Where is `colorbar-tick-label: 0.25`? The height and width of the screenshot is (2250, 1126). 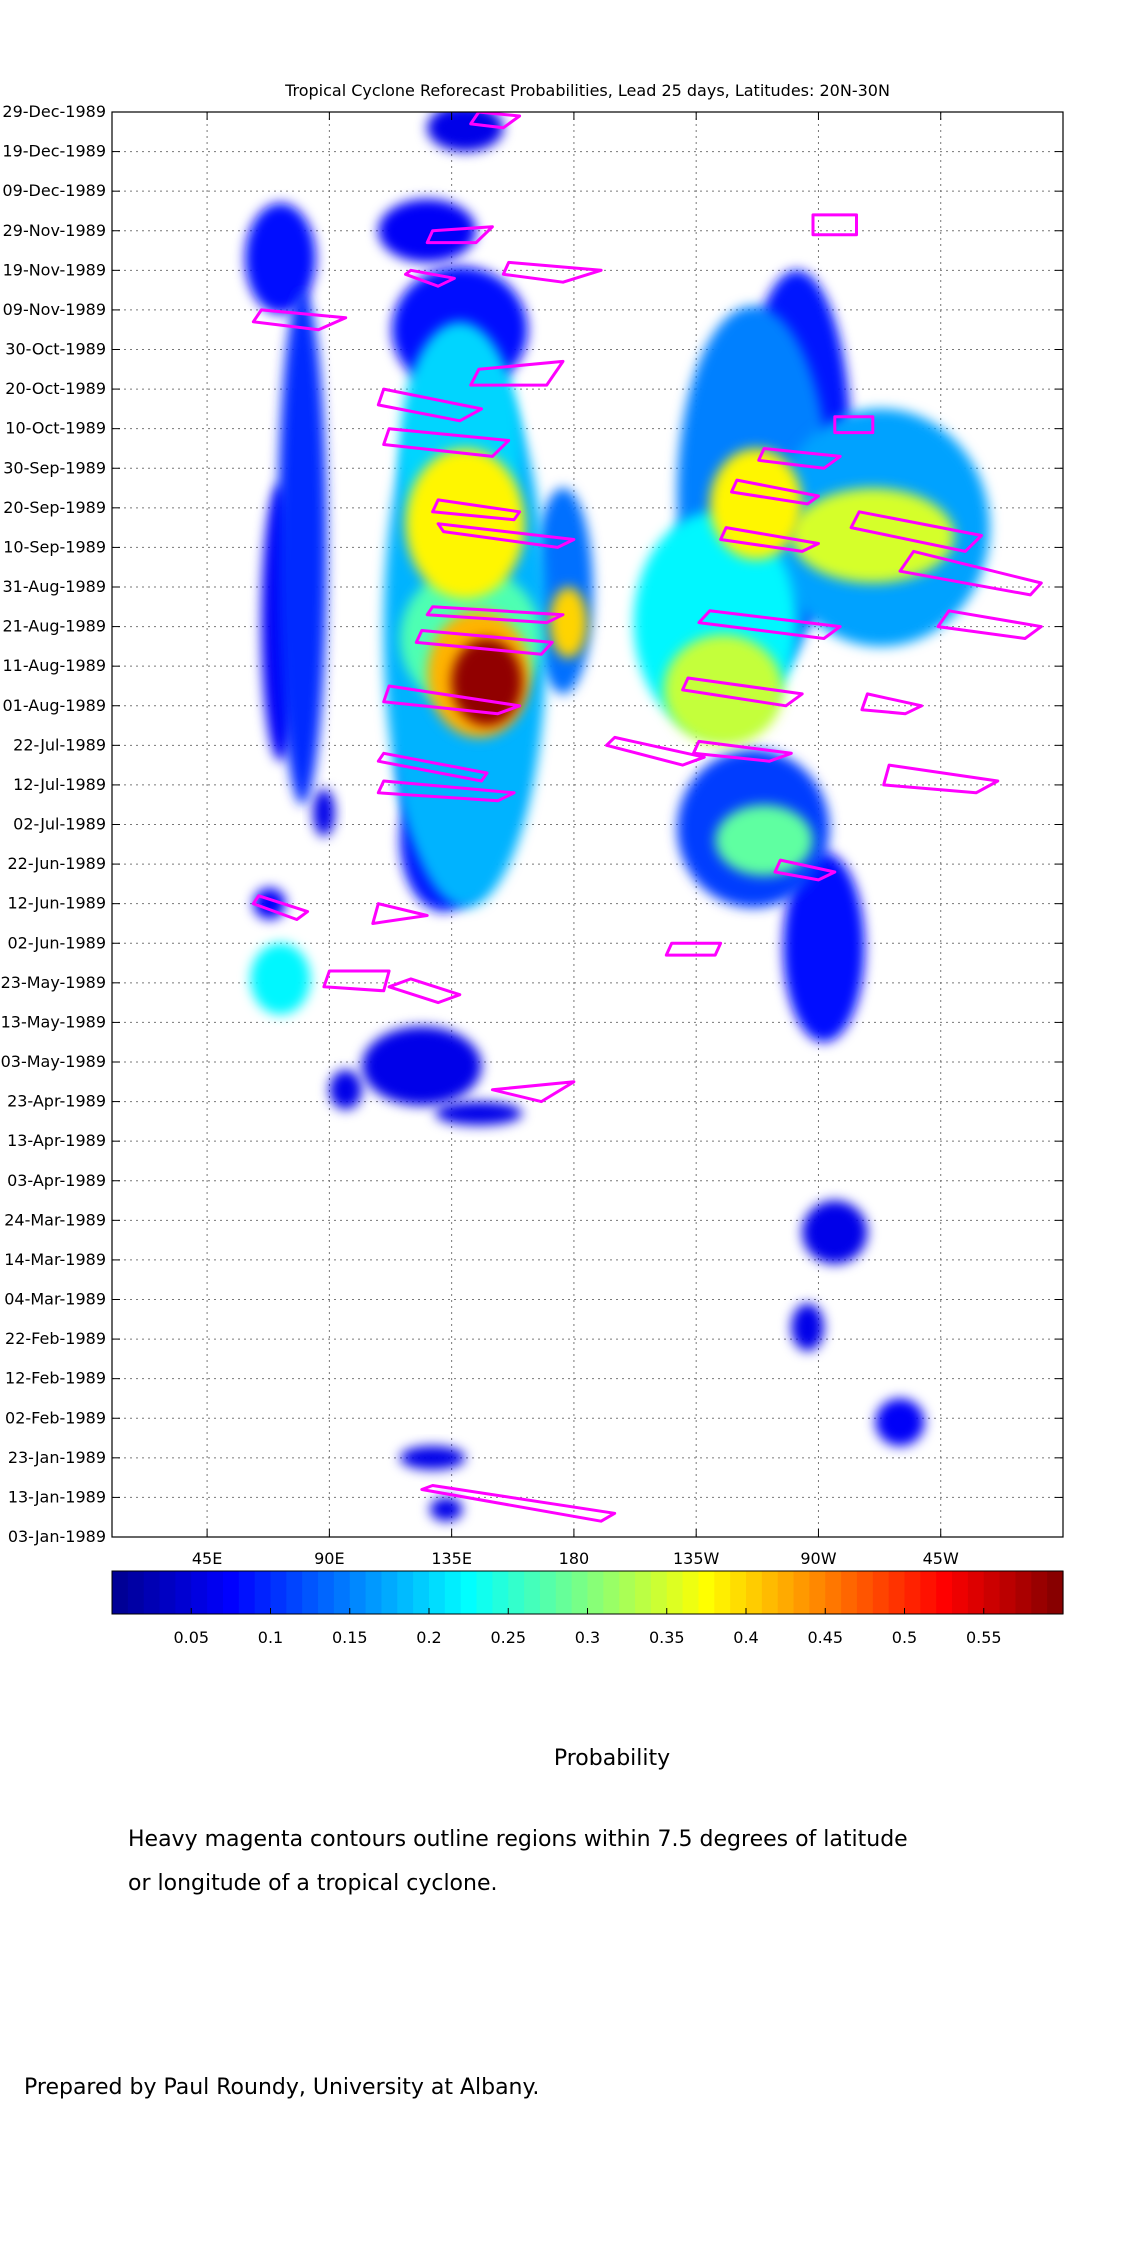
colorbar-tick-label: 0.25 is located at coordinates (508, 1637).